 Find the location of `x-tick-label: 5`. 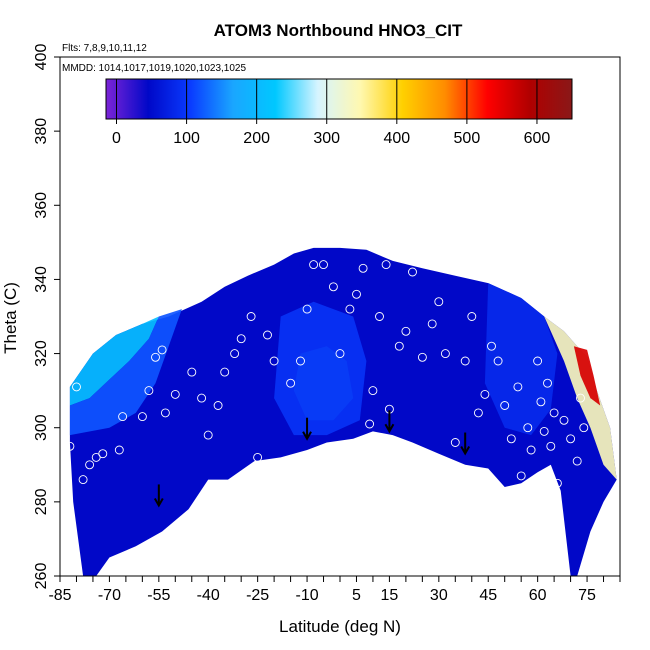

x-tick-label: 5 is located at coordinates (356, 595).